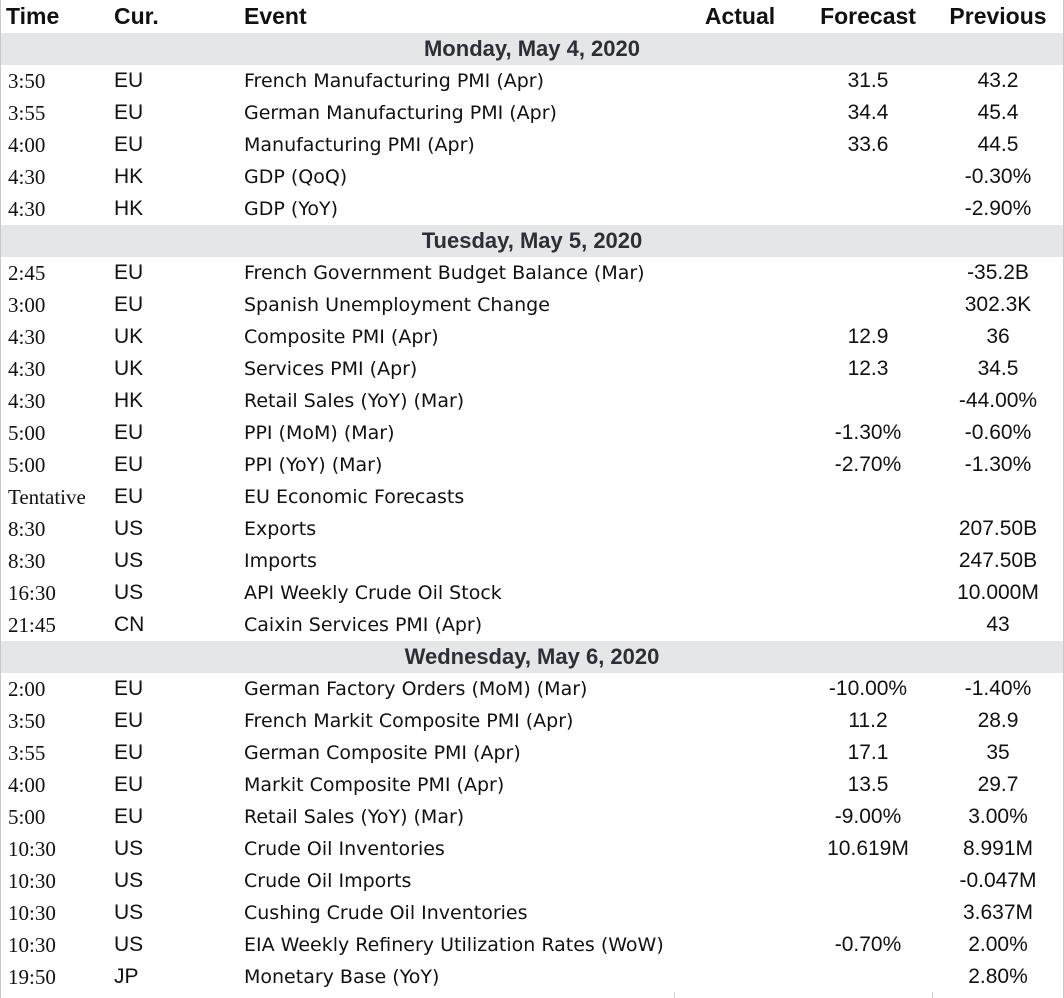 The width and height of the screenshot is (1064, 998). Describe the element at coordinates (998, 176) in the screenshot. I see `previous-cell: -0.30%` at that location.